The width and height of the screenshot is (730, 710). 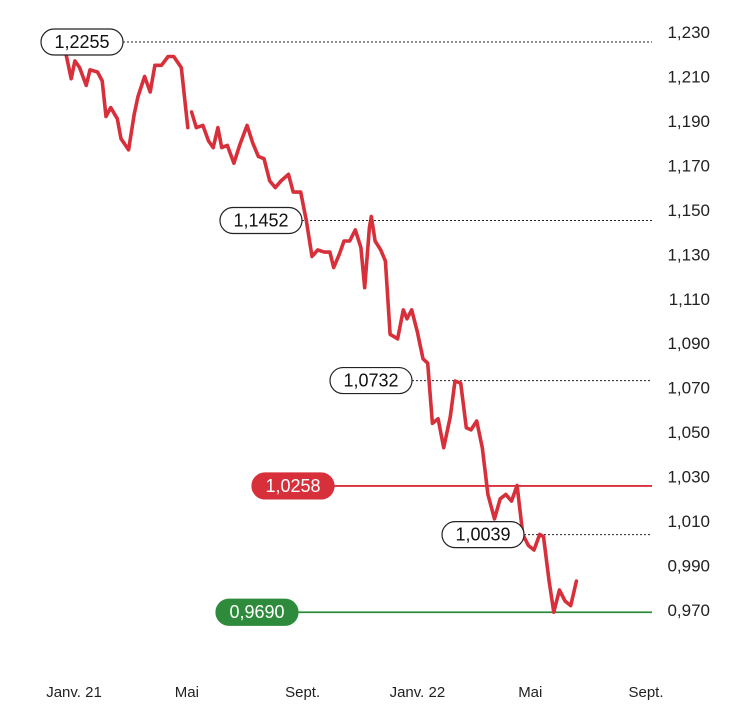 What do you see at coordinates (688, 343) in the screenshot?
I see `y-tick-label: 1,090` at bounding box center [688, 343].